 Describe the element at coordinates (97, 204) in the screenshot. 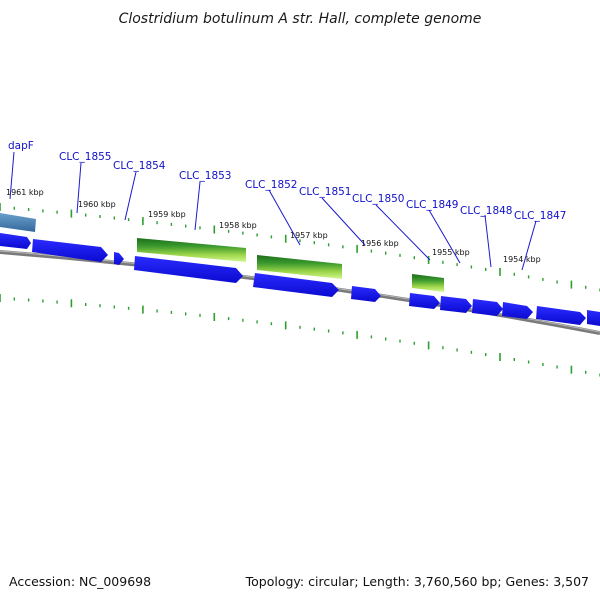

I see `kbp-label: 1960 kbp` at that location.